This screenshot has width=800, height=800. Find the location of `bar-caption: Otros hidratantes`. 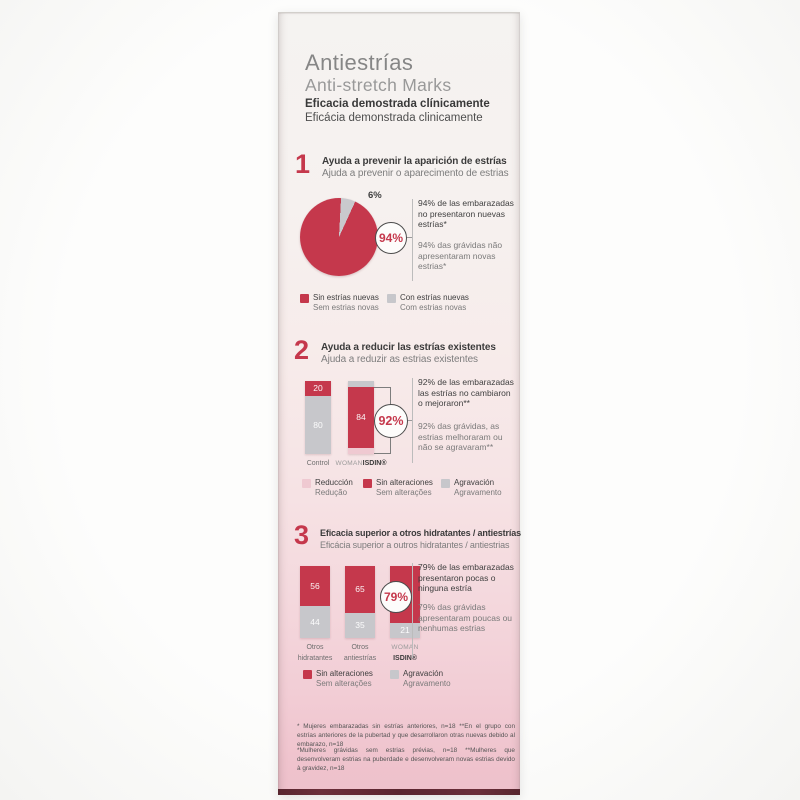

bar-caption: Otros hidratantes is located at coordinates (315, 653).